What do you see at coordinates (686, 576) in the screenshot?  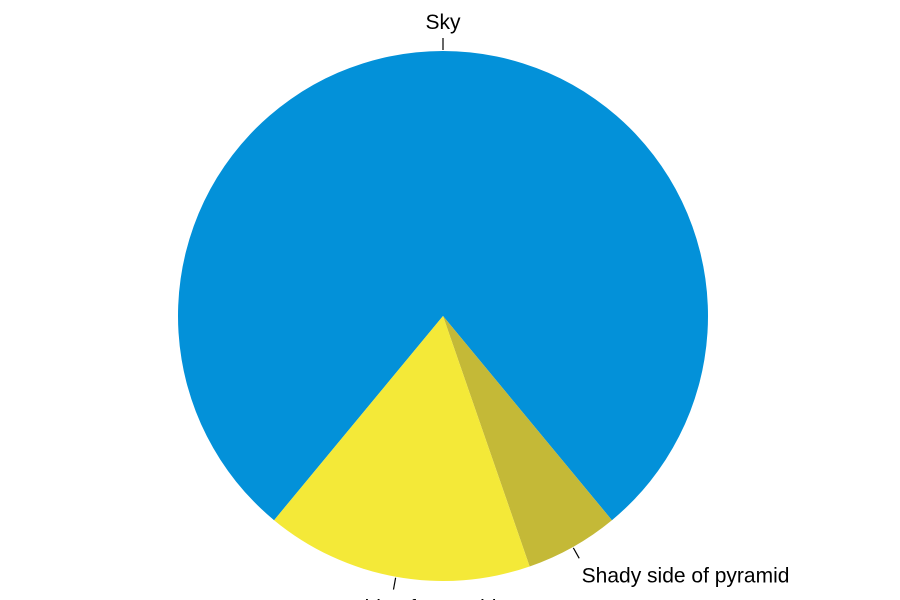 I see `label-shady-side-of-pyramid: Shady side of pyramid` at bounding box center [686, 576].